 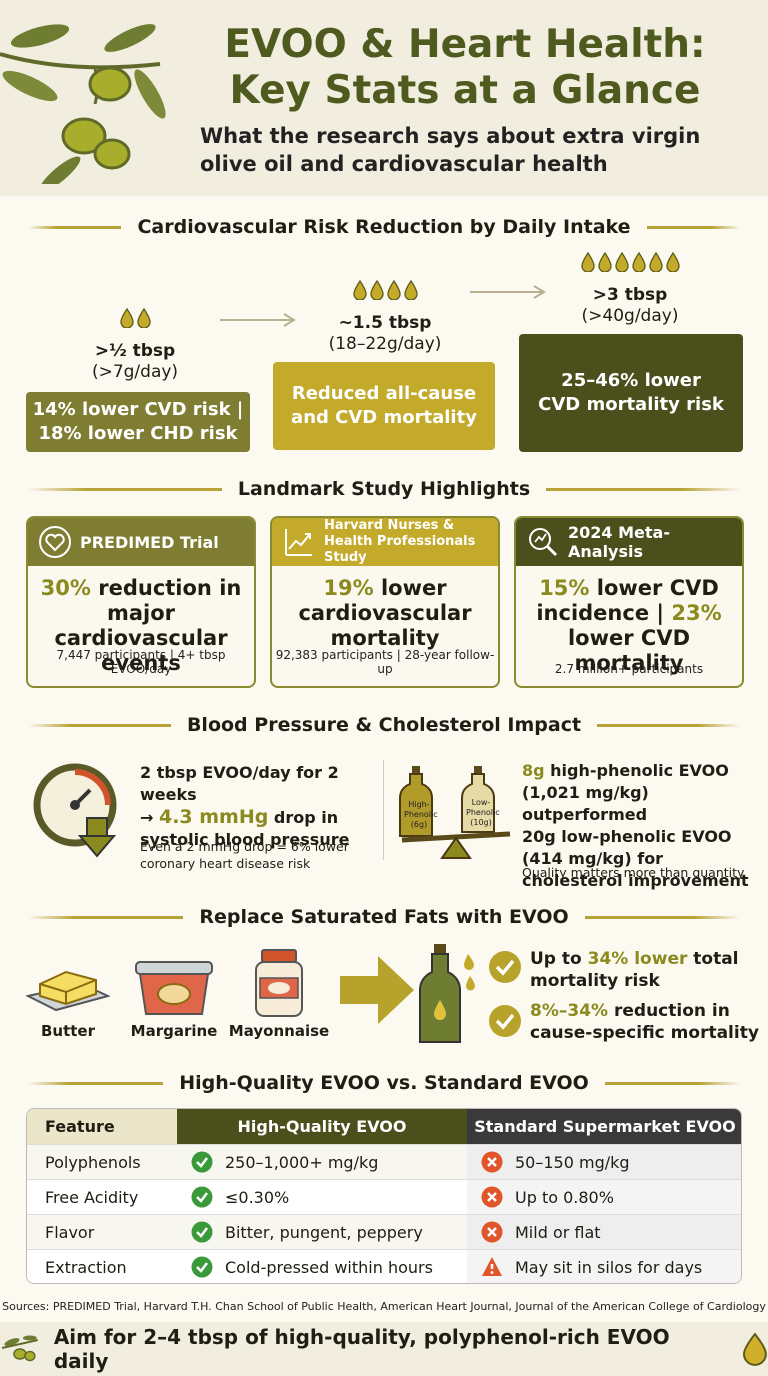 I want to click on olive-branch-small-icon, so click(x=20, y=1348).